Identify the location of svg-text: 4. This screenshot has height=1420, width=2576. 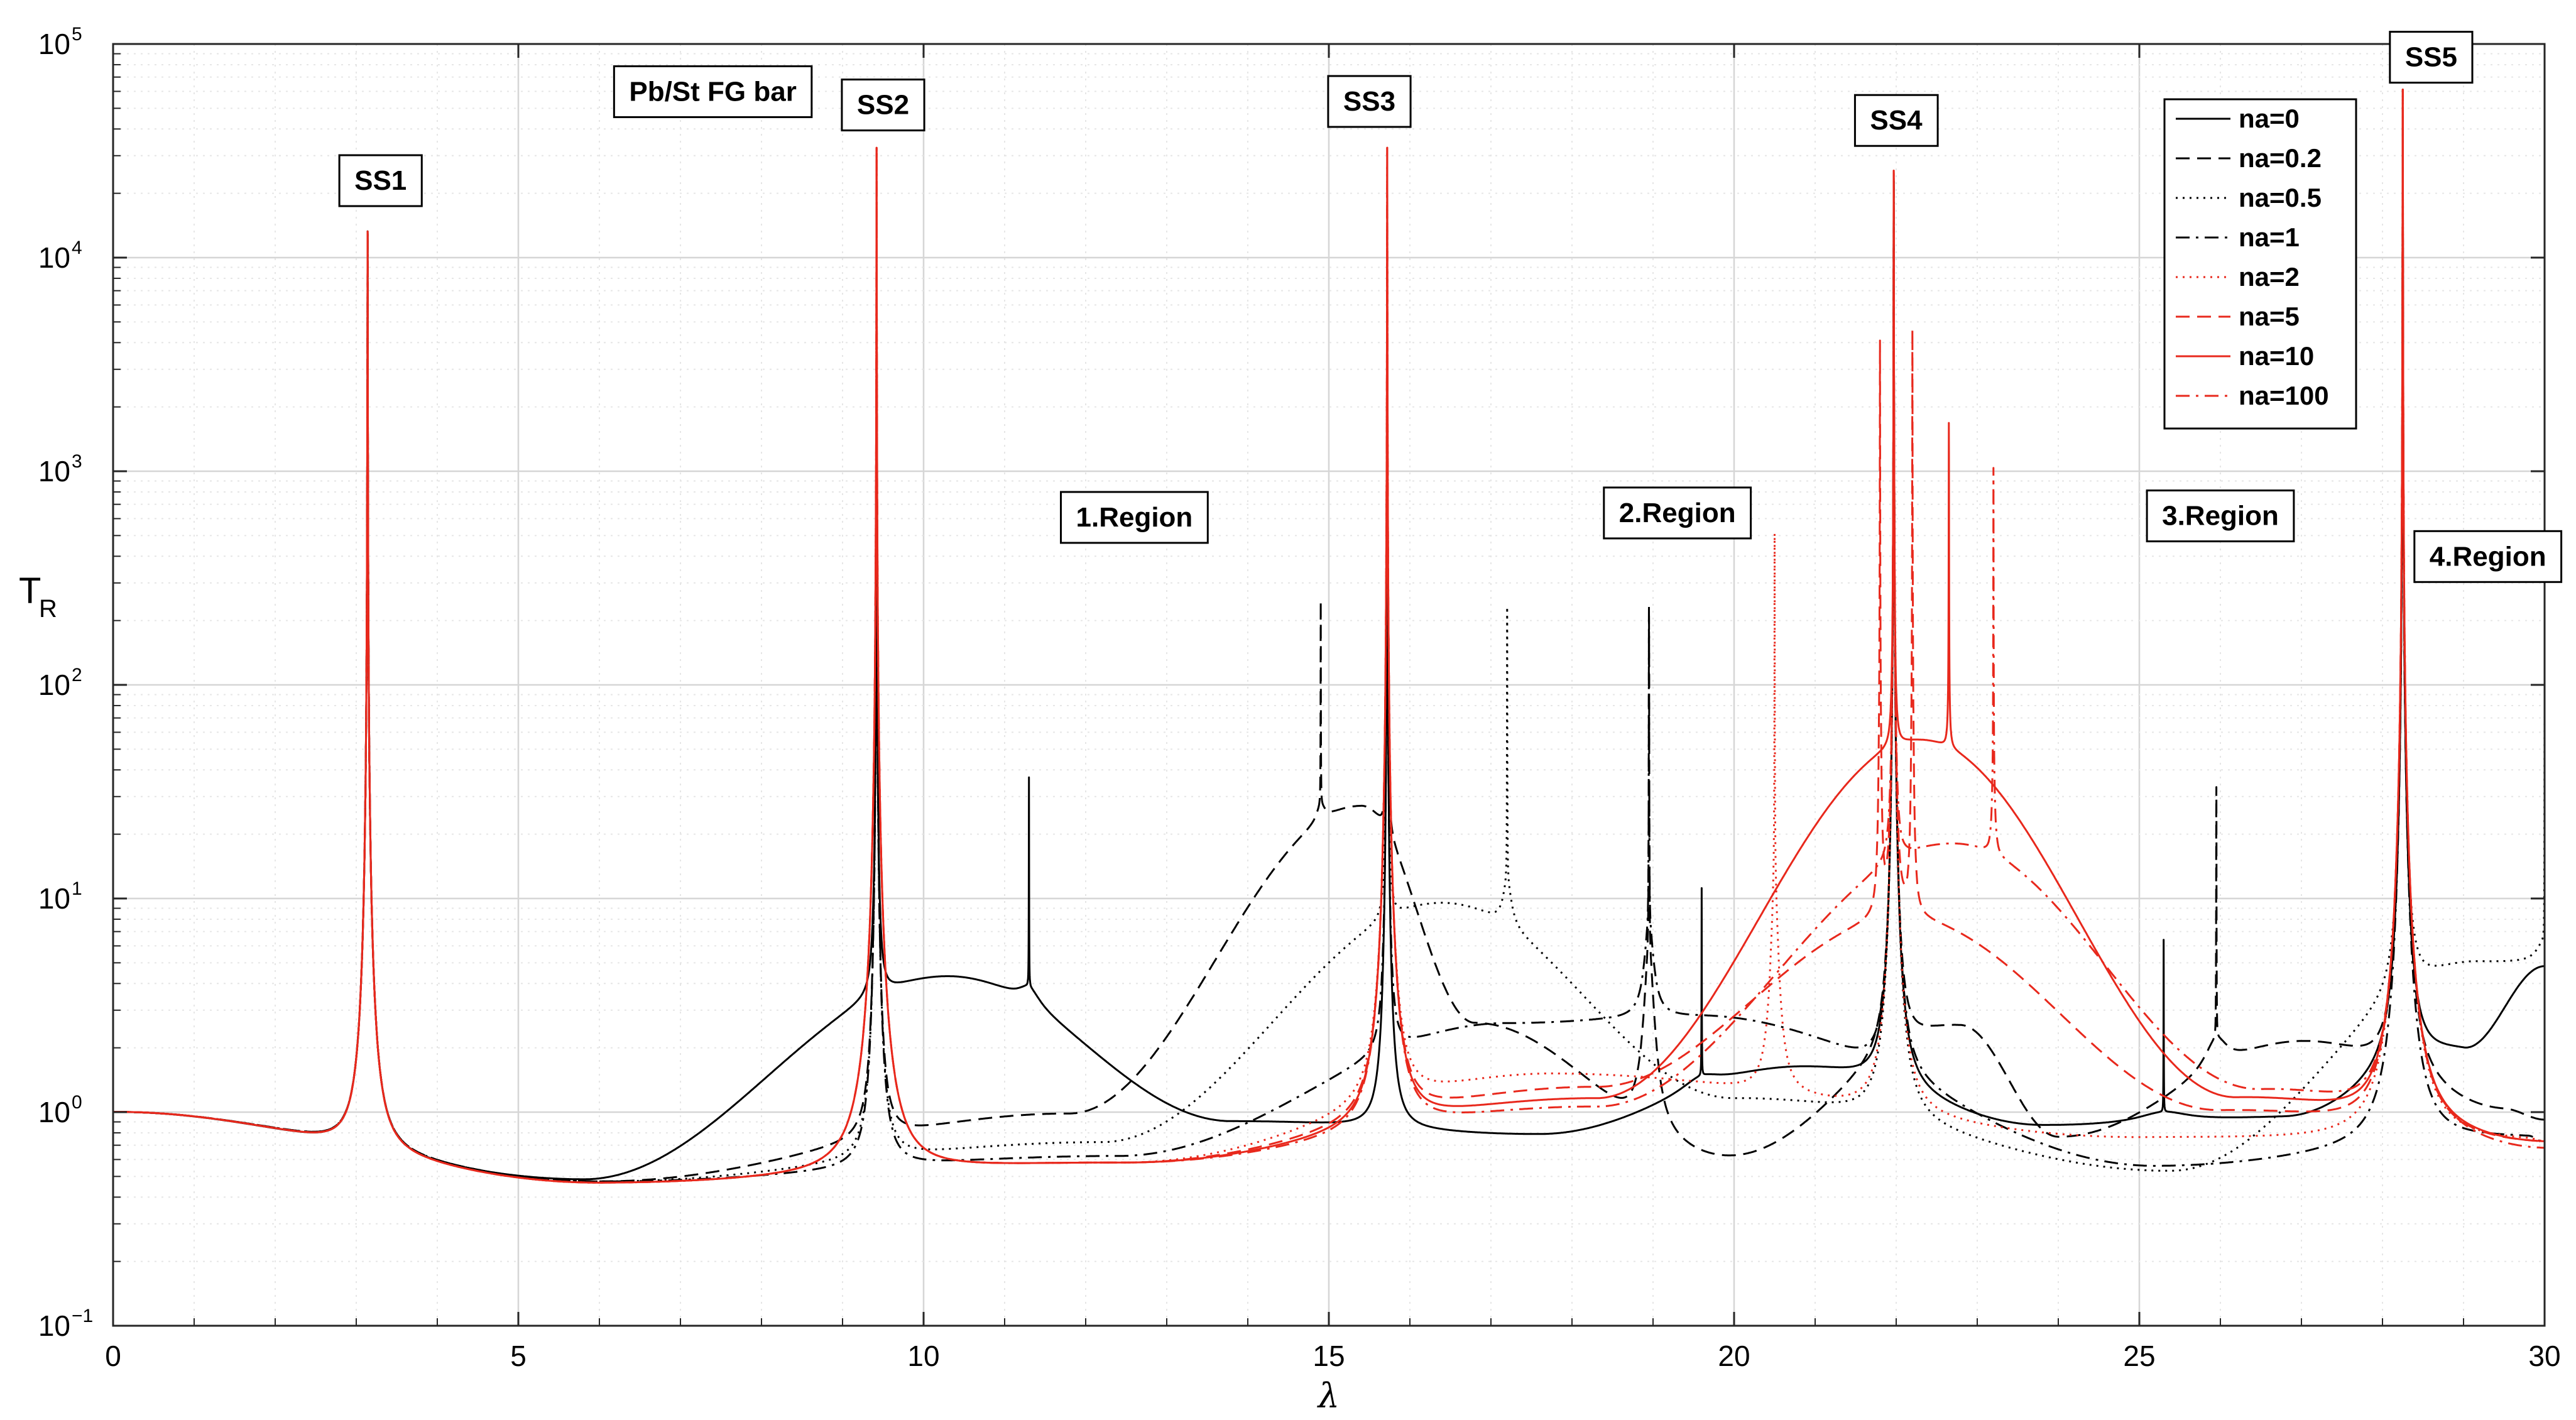
(77, 248).